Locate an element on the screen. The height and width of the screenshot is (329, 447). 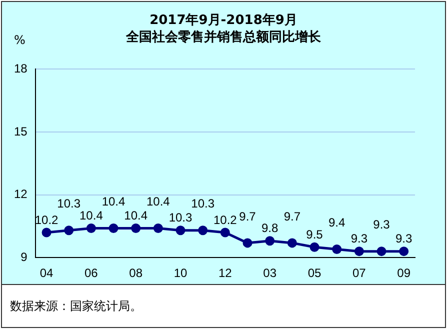
x-tick-label: 03 is located at coordinates (270, 273).